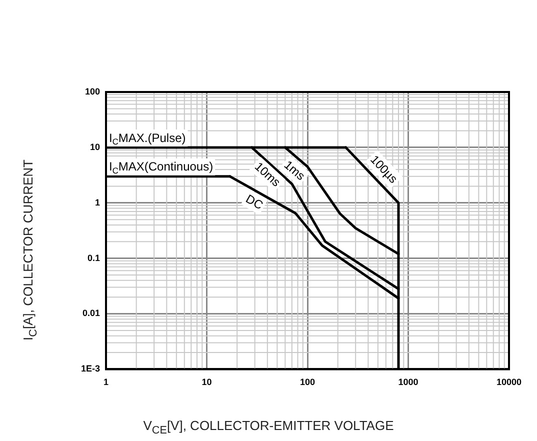  I want to click on text: 1ms, so click(294, 171).